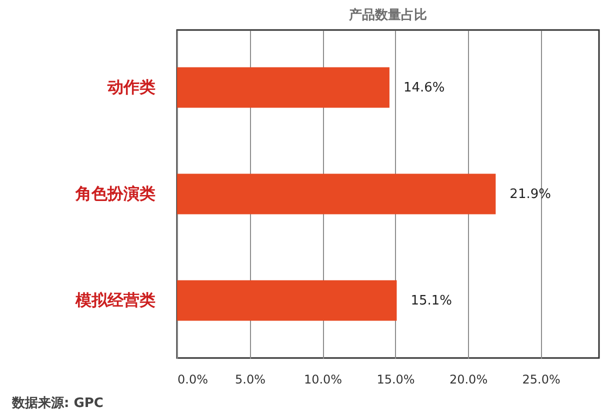  Describe the element at coordinates (250, 379) in the screenshot. I see `x-tick-label: 5.0%` at that location.